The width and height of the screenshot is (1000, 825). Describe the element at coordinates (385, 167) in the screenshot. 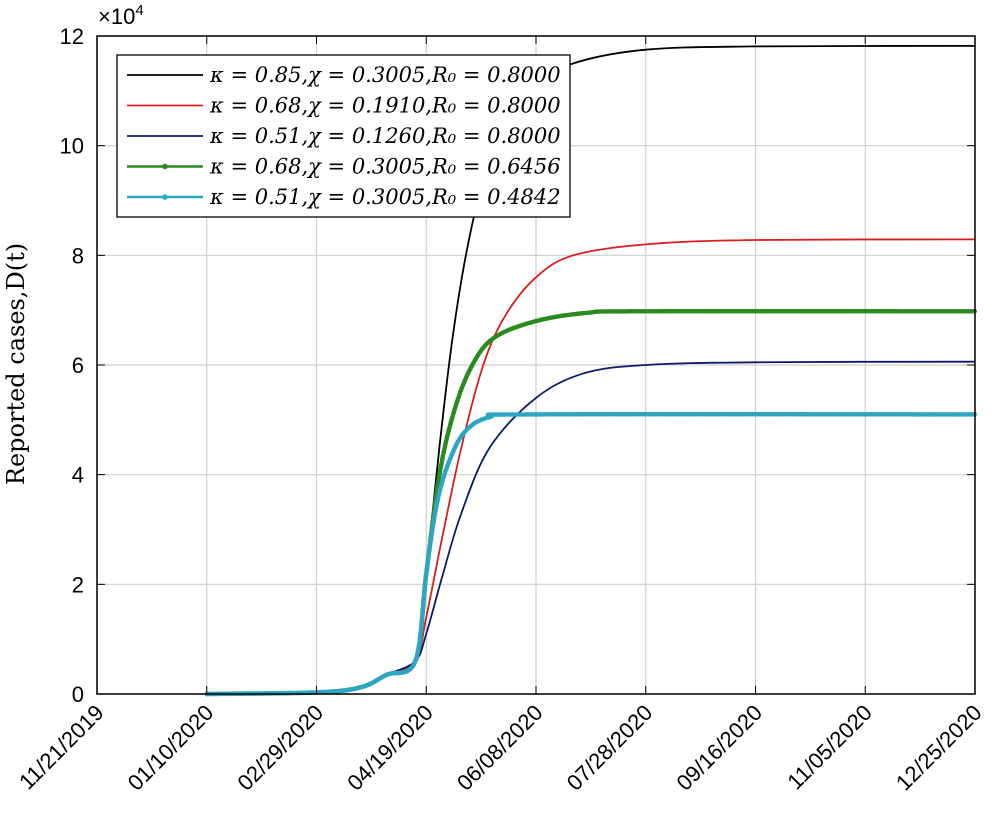

I see `legend-label-4: κ = 0.68,χ = 0.3005,R₀ = 0.6456` at that location.